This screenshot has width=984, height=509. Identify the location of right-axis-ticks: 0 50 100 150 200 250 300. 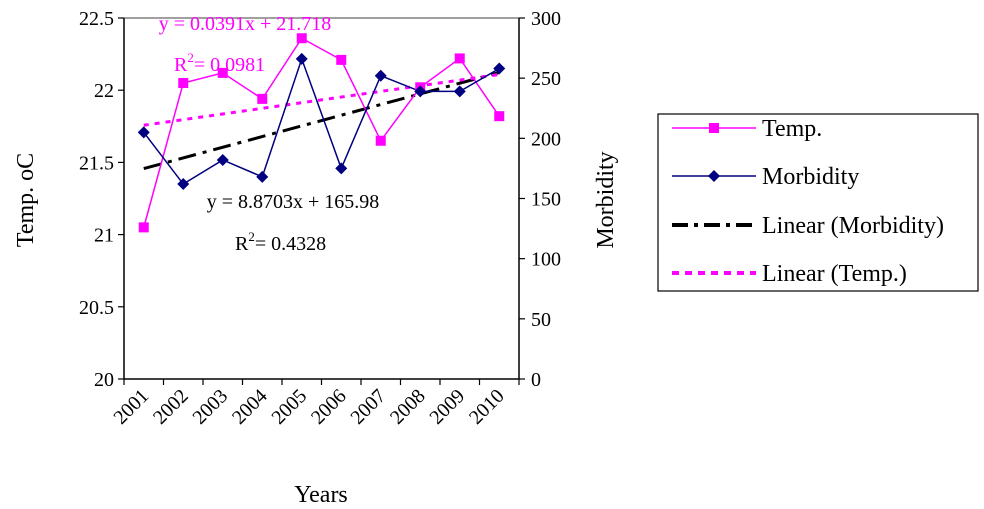
(540, 199).